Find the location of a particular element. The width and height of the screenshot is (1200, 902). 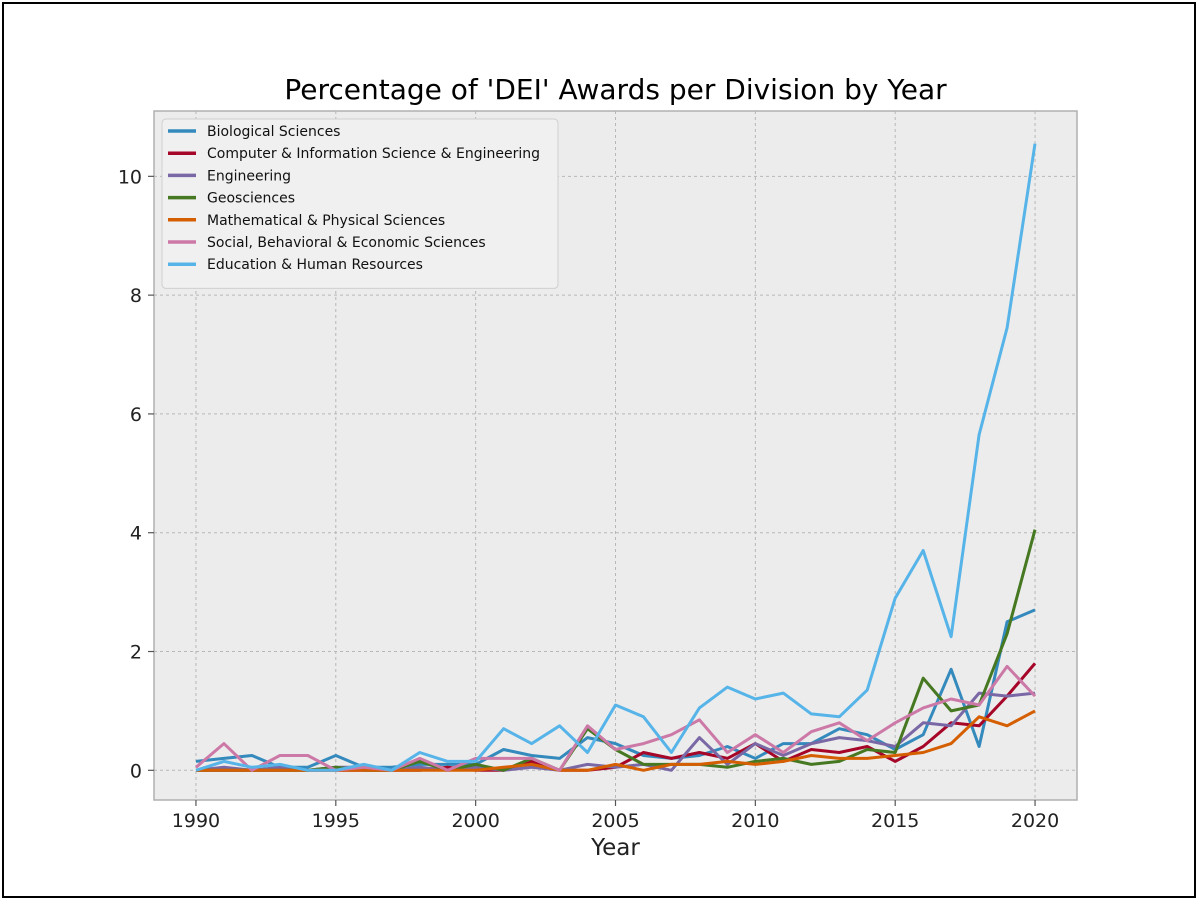

legend-label: Biological Sciences is located at coordinates (273, 132).